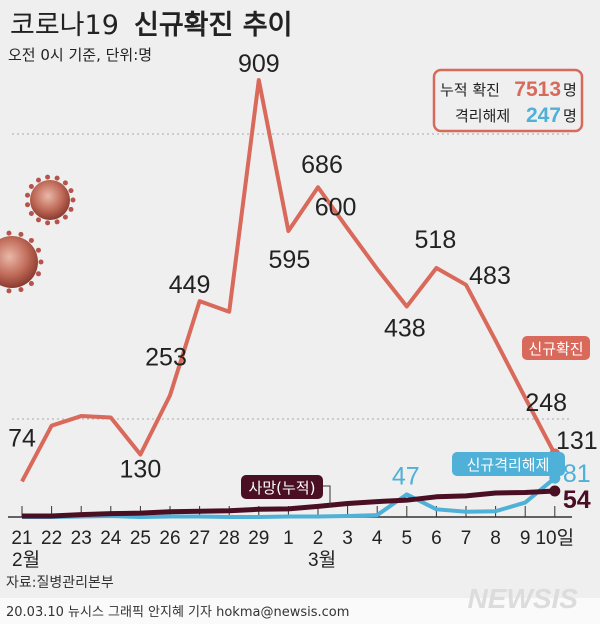  What do you see at coordinates (577, 474) in the screenshot?
I see `data-label: 81` at bounding box center [577, 474].